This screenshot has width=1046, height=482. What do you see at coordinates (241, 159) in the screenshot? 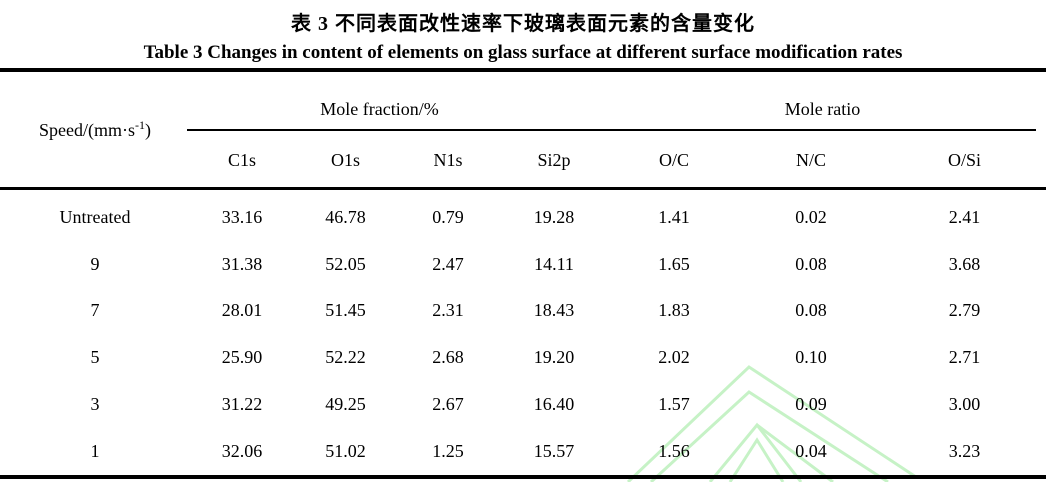
I see `column-header-c1s: C1s` at bounding box center [241, 159].